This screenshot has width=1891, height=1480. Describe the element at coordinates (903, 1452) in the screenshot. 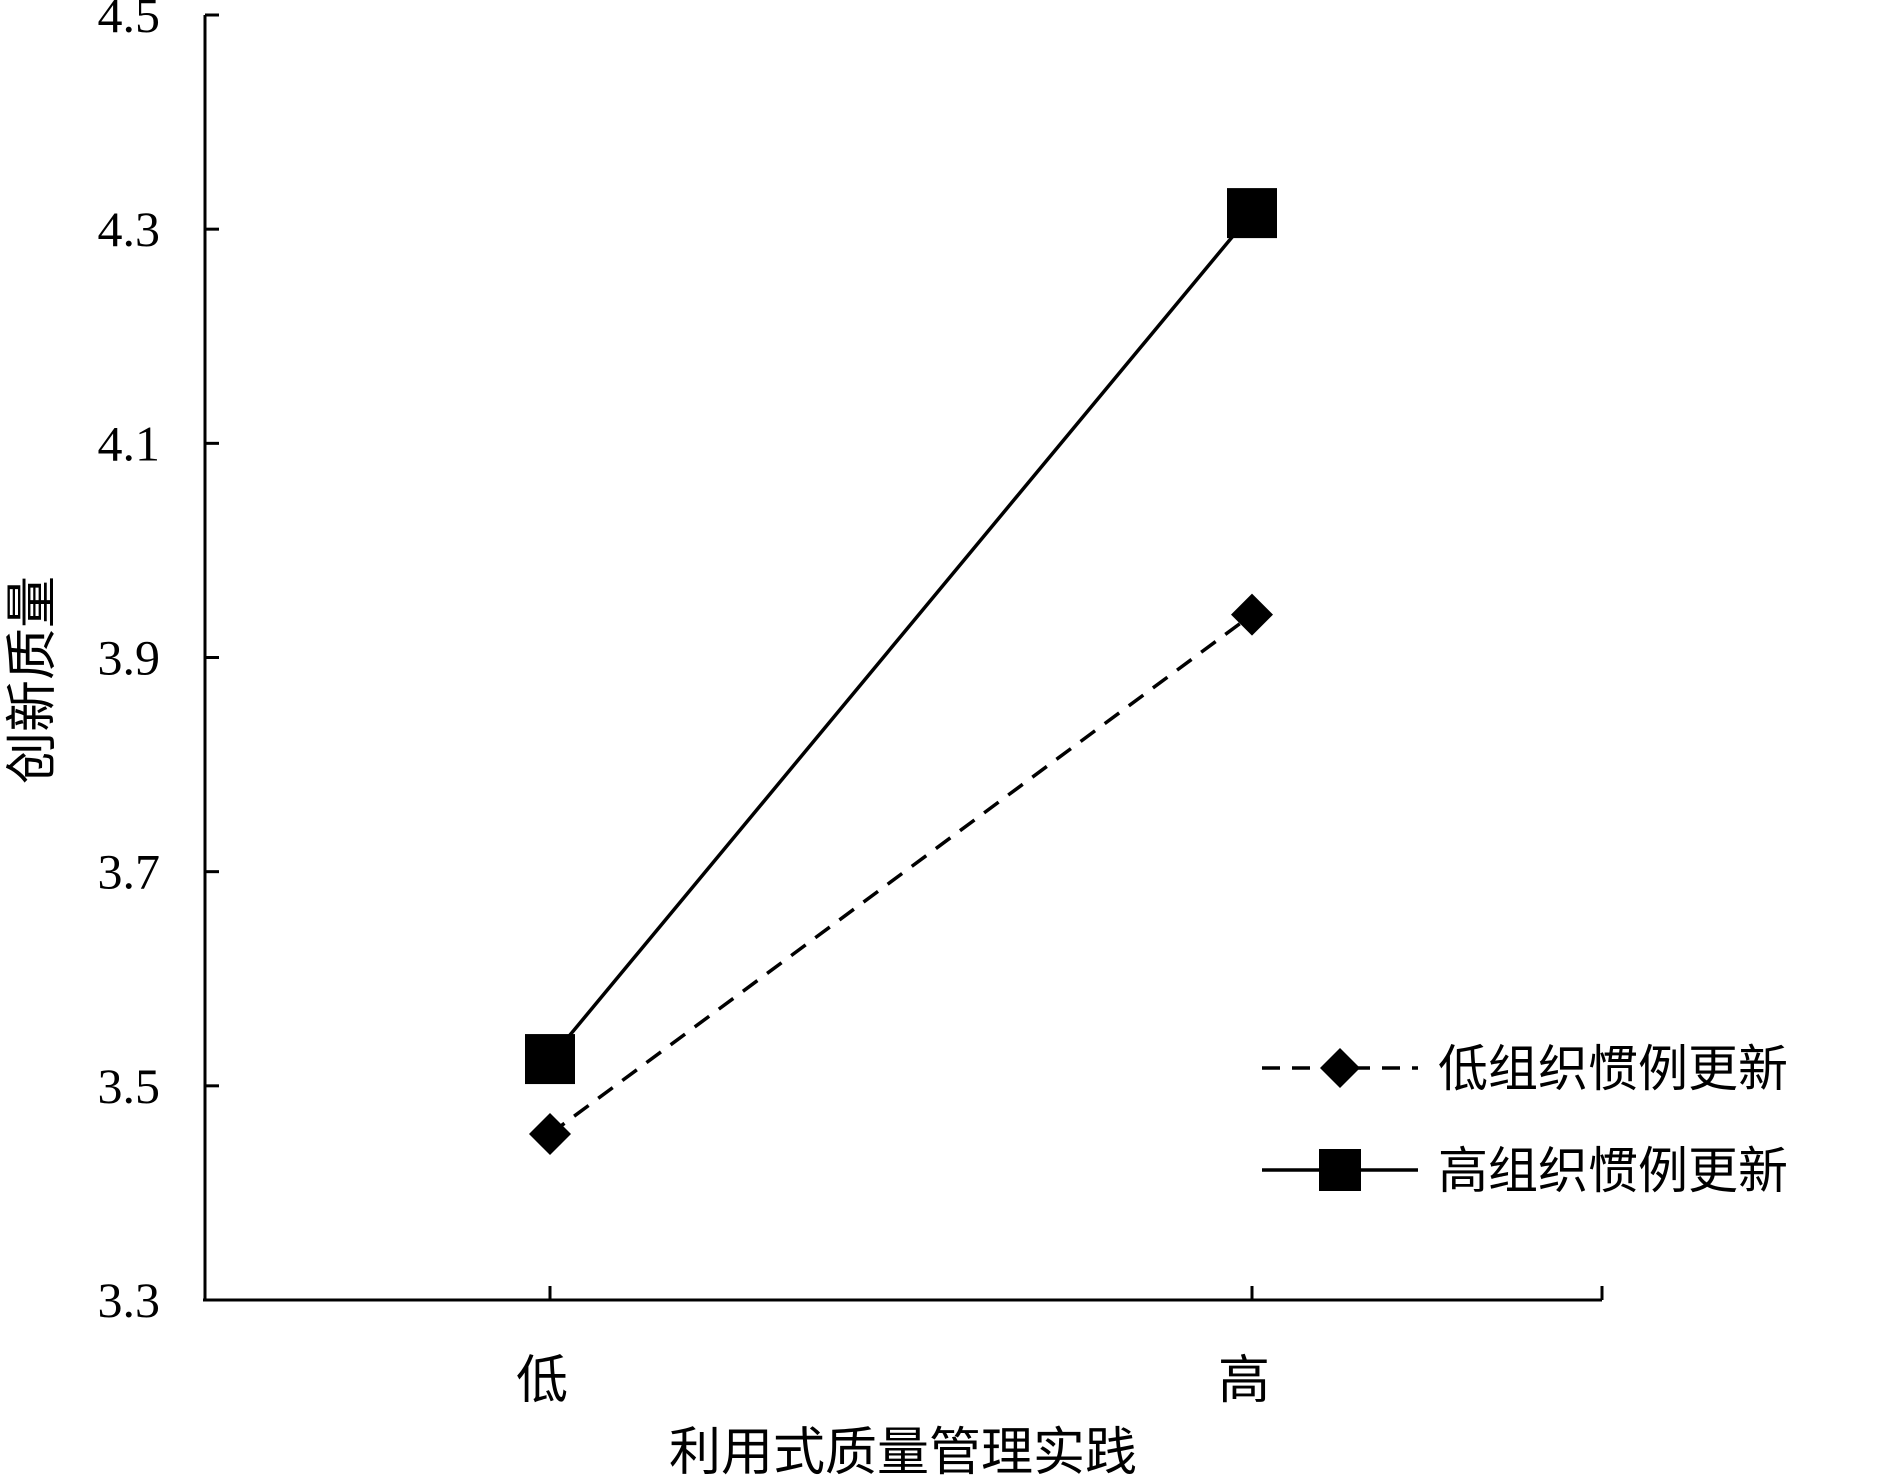

I see `x-axis-title: 利用式质量管理实践` at that location.